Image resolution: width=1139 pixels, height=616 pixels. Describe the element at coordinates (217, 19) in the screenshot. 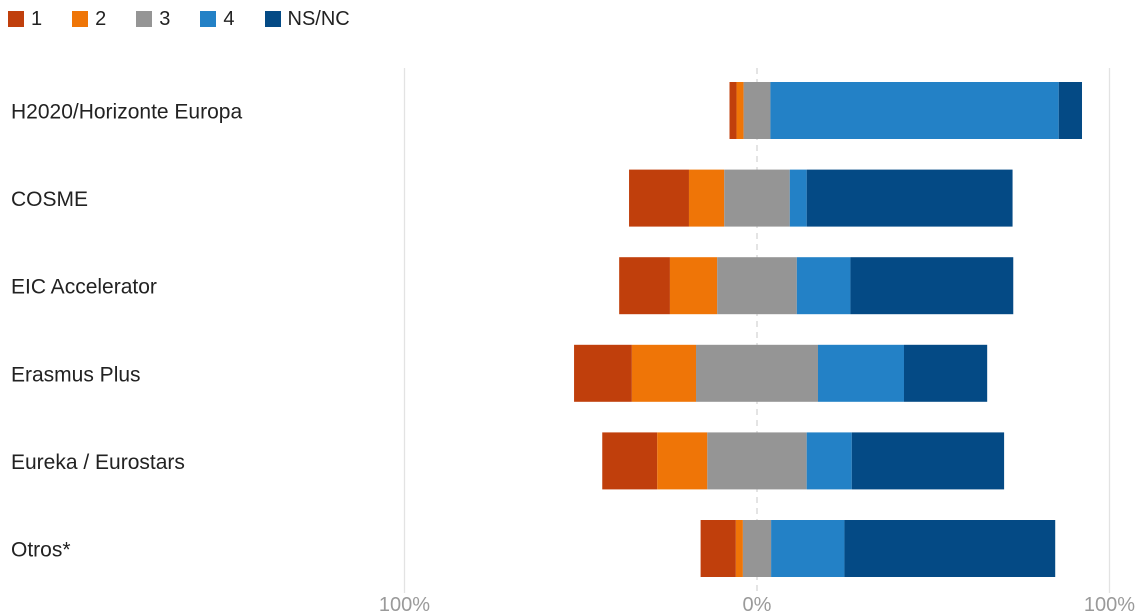

I see `legend-item: 4` at that location.